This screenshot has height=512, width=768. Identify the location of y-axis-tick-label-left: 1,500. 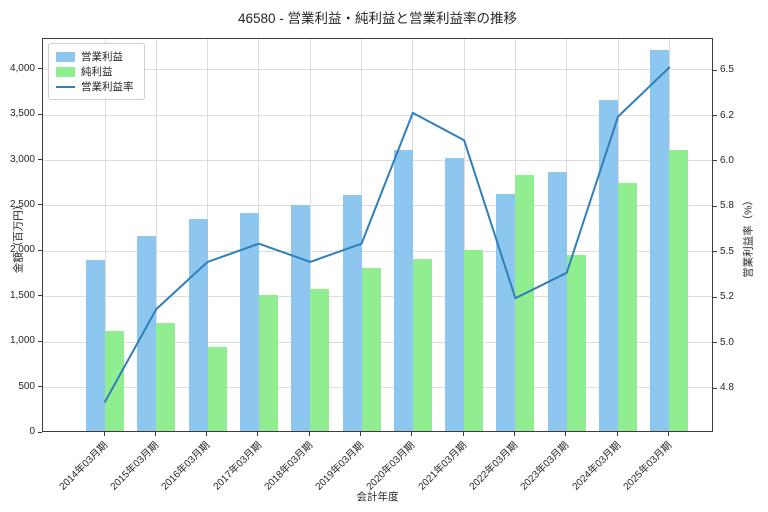
(22, 295).